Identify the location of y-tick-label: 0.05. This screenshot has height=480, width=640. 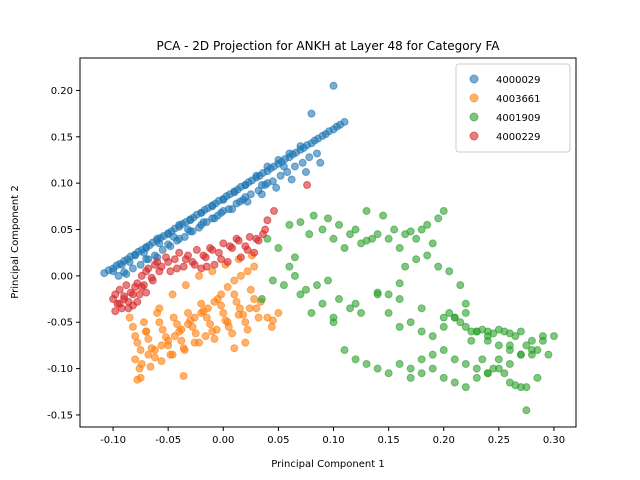
(62, 230).